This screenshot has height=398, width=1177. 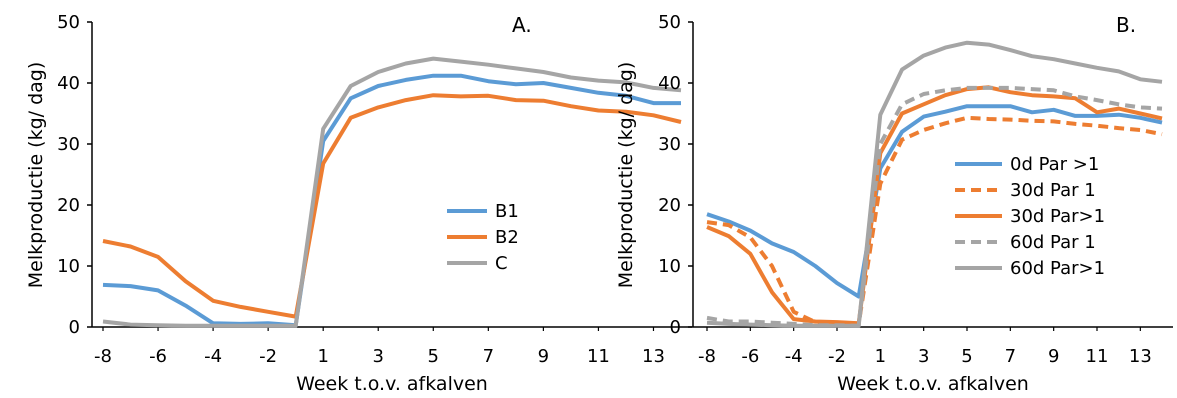 I want to click on legend-label: 0d Par >1, so click(x=1054, y=164).